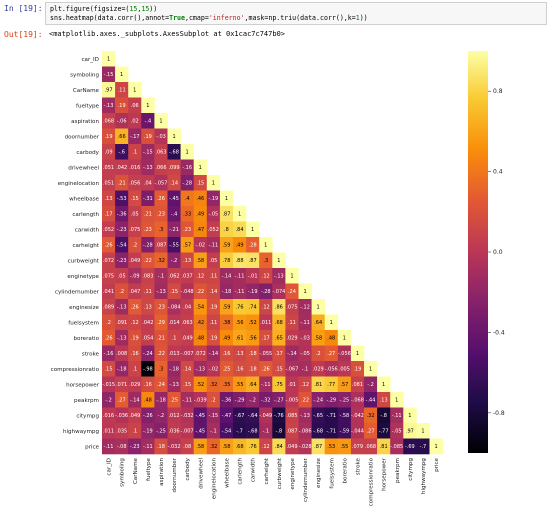 This screenshot has height=517, width=552. What do you see at coordinates (331, 370) in the screenshot?
I see `cell-annotation: -.056` at bounding box center [331, 370].